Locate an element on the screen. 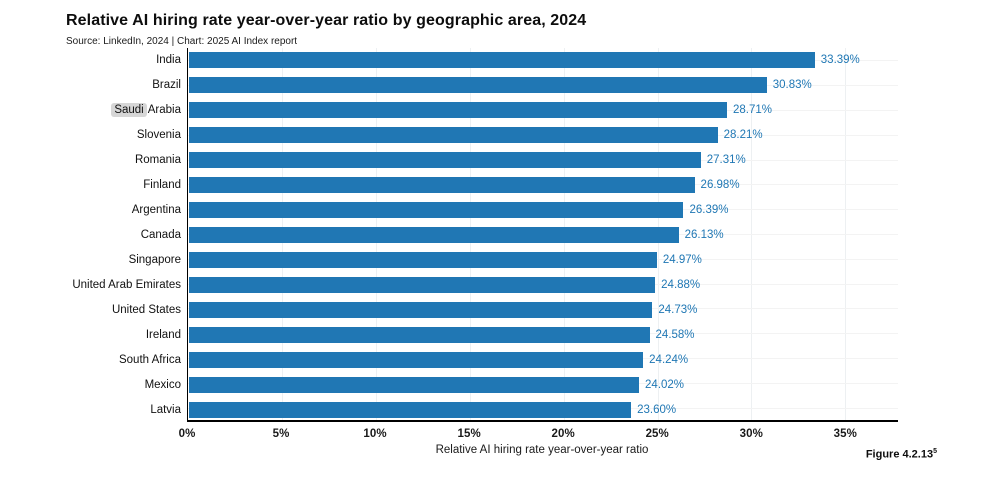  bar-row: 24.88% is located at coordinates (543, 284).